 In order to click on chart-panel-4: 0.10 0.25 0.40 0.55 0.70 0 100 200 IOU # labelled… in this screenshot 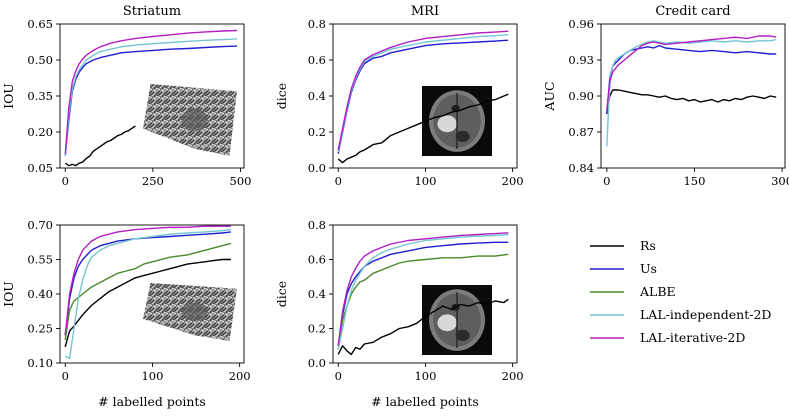, I will do `click(126, 313)`.